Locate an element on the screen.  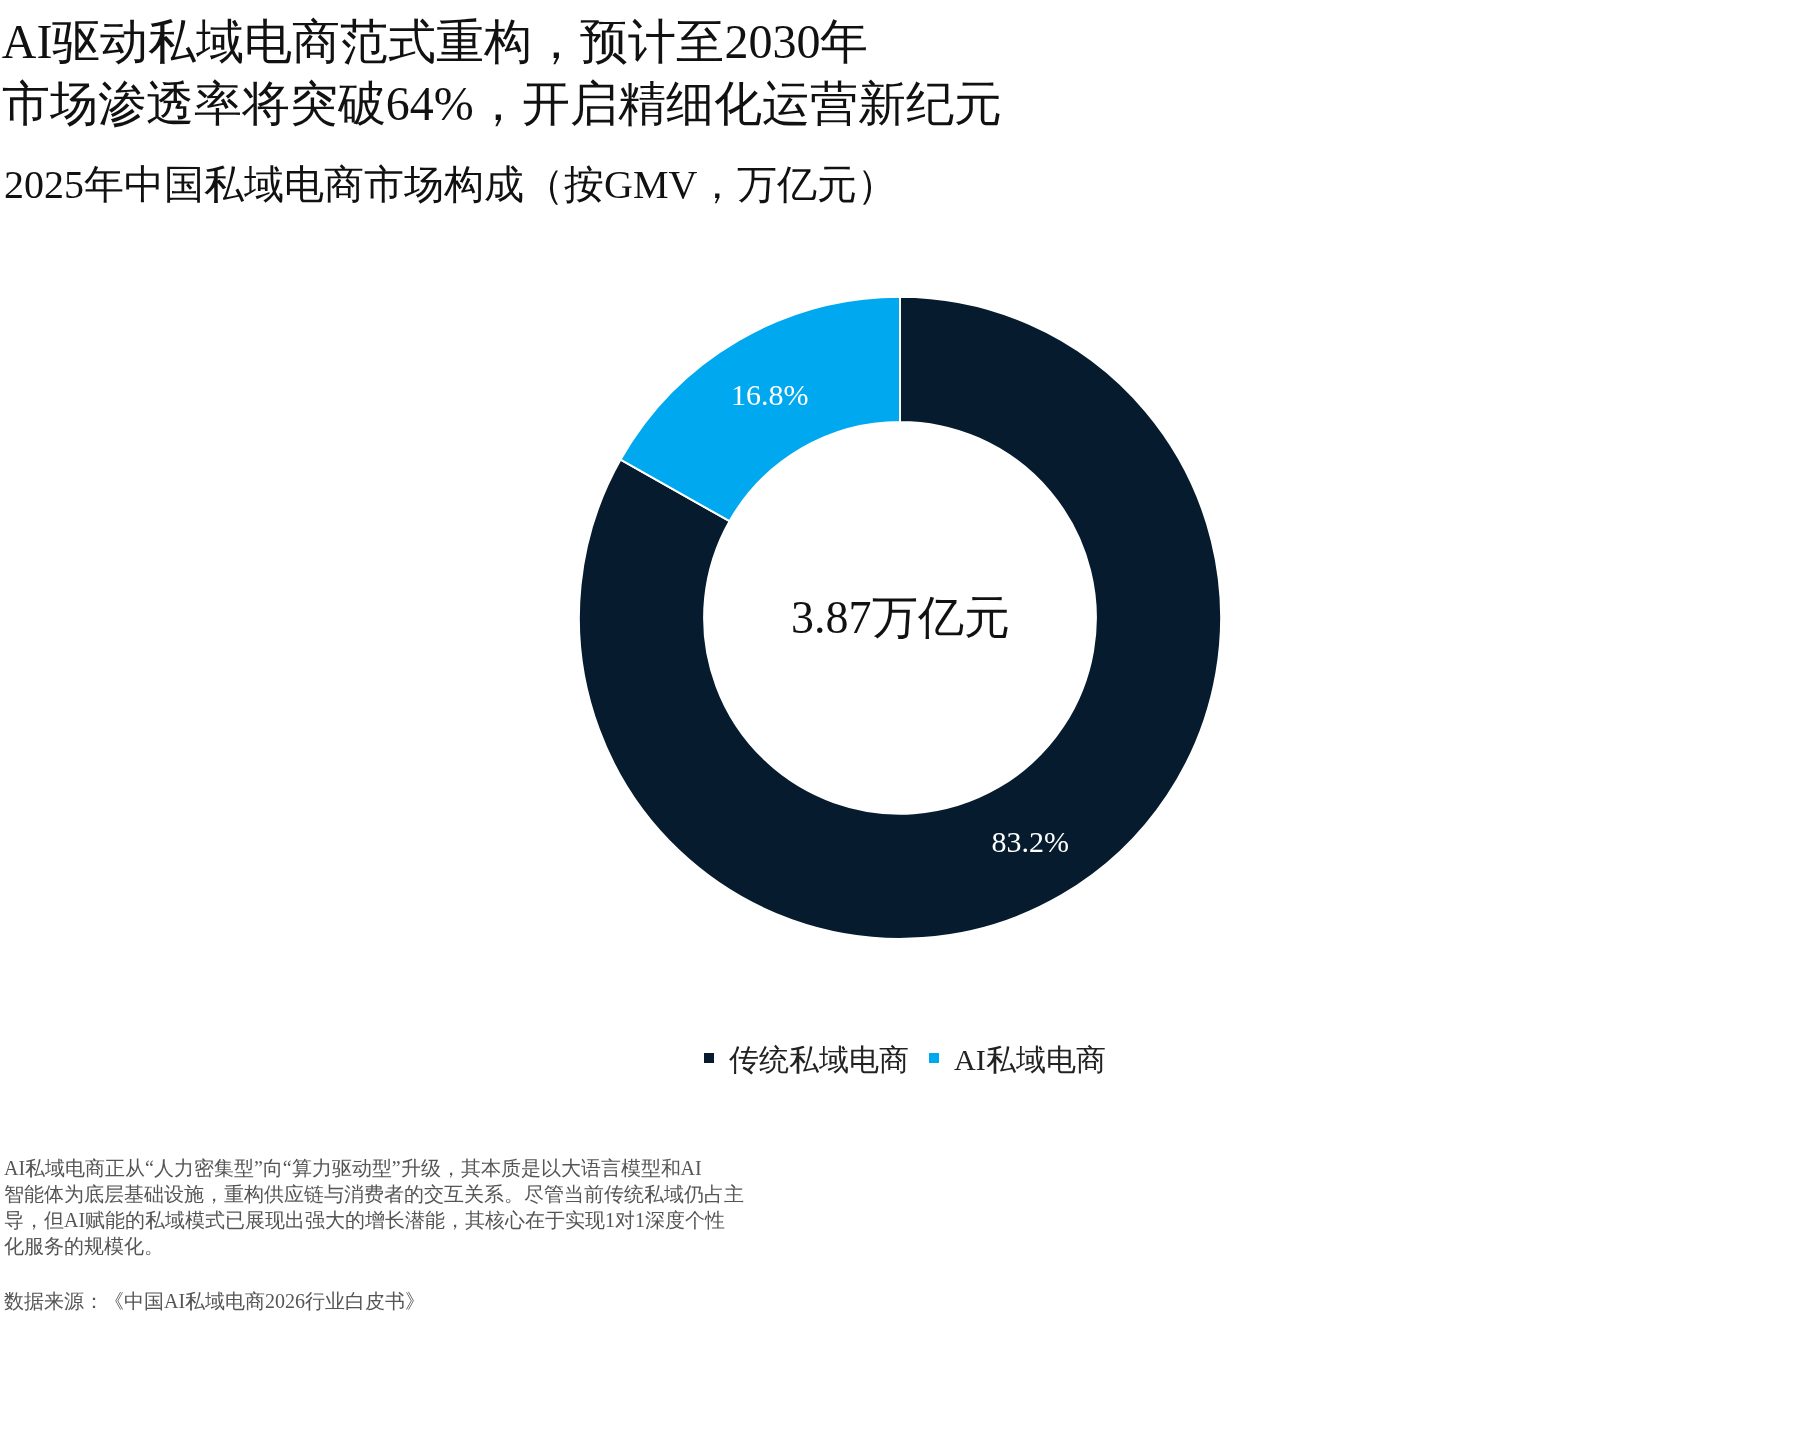
chart-title: AI驱动私域电商范式重构，预计至2030年市场渗透率将突破64%，开启精细化运营新纪元 is located at coordinates (501, 72).